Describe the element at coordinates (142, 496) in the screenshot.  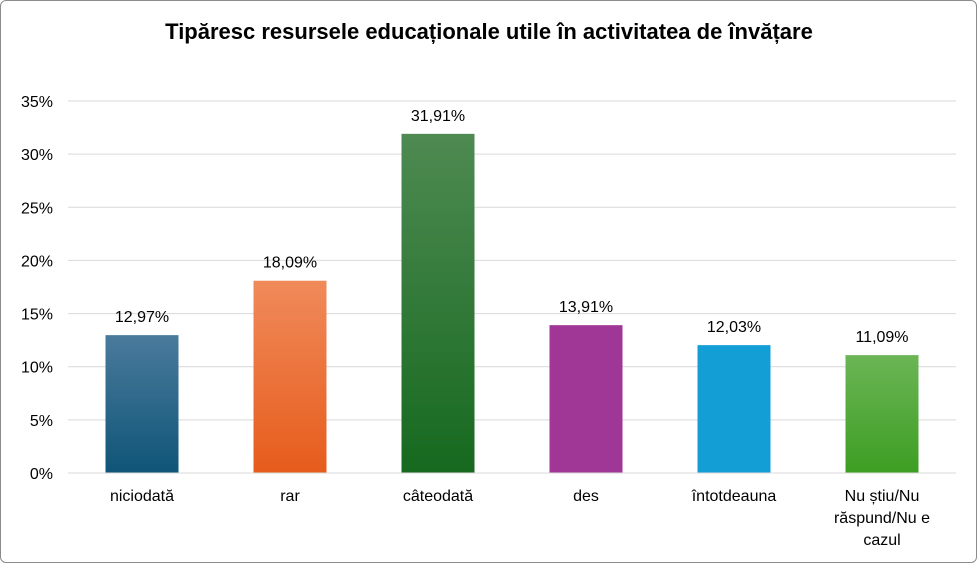
I see `x-category-label: niciodată` at that location.